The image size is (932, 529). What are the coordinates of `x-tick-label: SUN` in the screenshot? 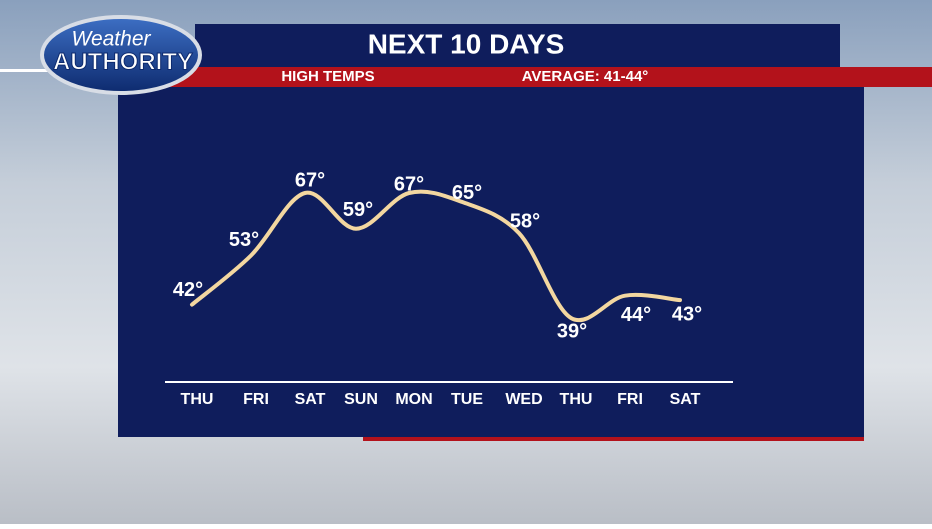 It's located at (361, 399).